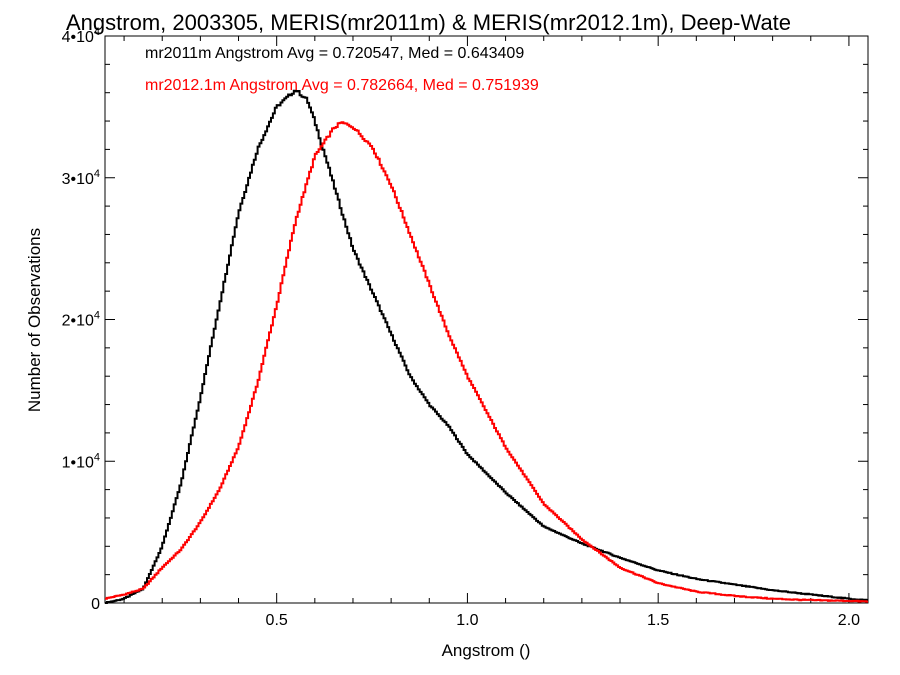  I want to click on y-tick-label: 4•104, so click(81, 36).